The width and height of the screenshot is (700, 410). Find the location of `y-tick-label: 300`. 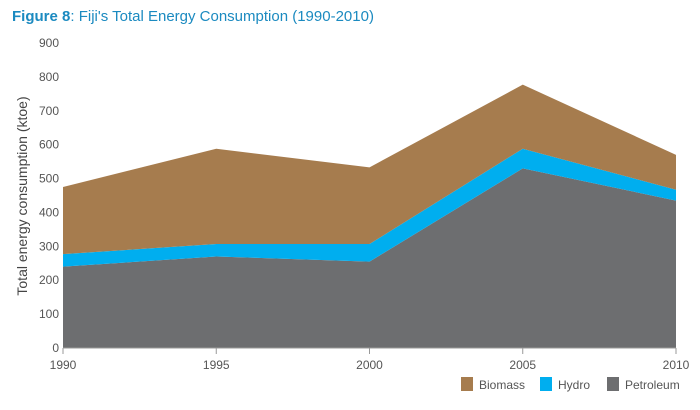

y-tick-label: 300 is located at coordinates (49, 246).